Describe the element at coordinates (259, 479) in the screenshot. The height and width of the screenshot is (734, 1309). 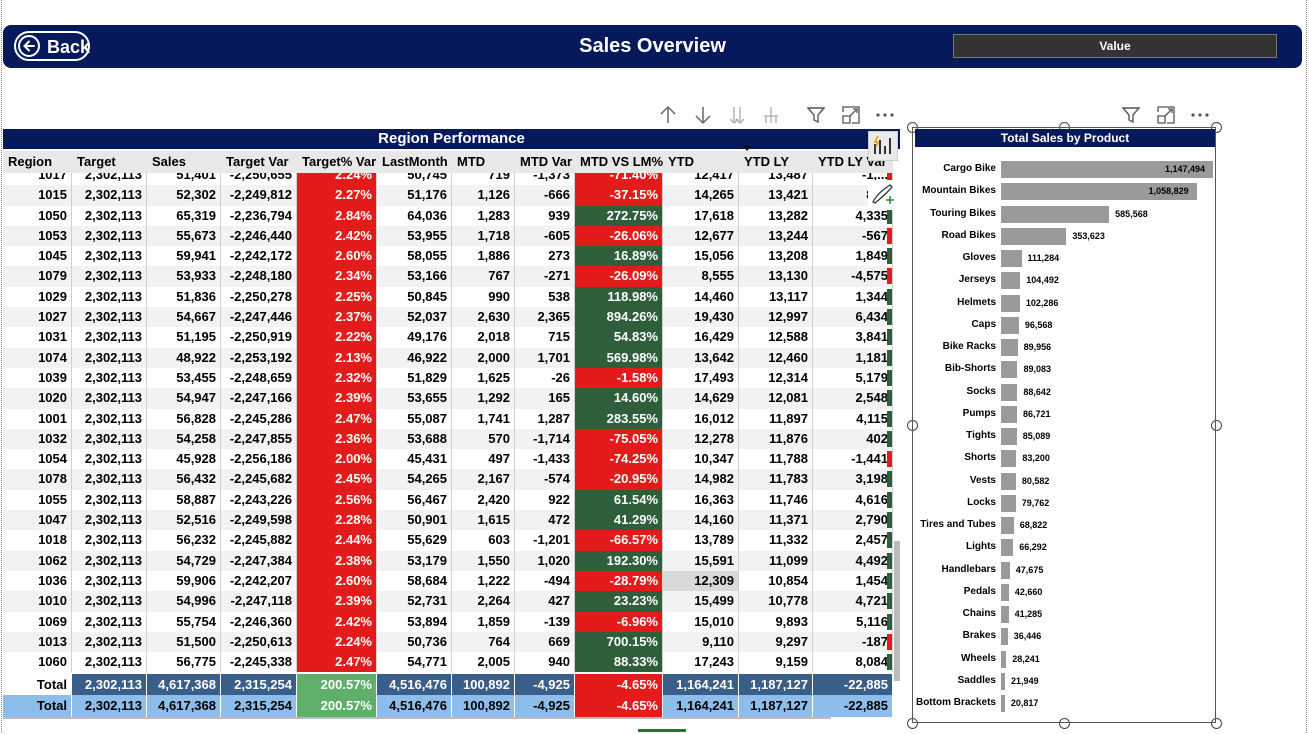
I see `table-cell: -2,245,682` at that location.